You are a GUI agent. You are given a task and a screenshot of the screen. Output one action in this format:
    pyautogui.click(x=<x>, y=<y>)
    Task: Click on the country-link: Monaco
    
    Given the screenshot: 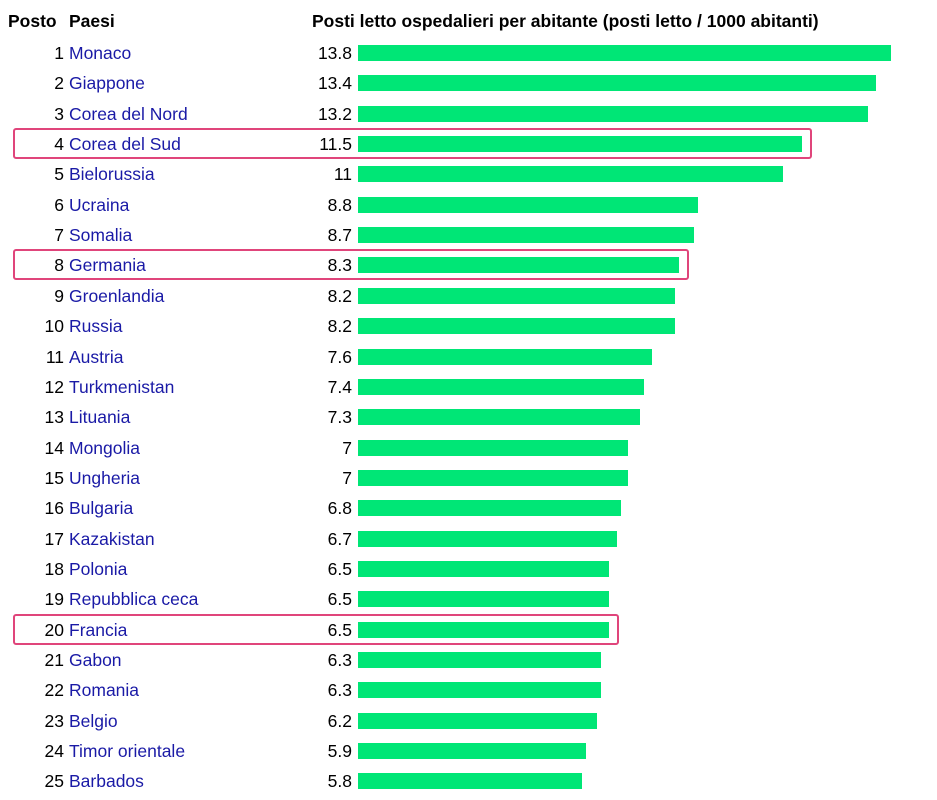 What is the action you would take?
    pyautogui.click(x=100, y=53)
    